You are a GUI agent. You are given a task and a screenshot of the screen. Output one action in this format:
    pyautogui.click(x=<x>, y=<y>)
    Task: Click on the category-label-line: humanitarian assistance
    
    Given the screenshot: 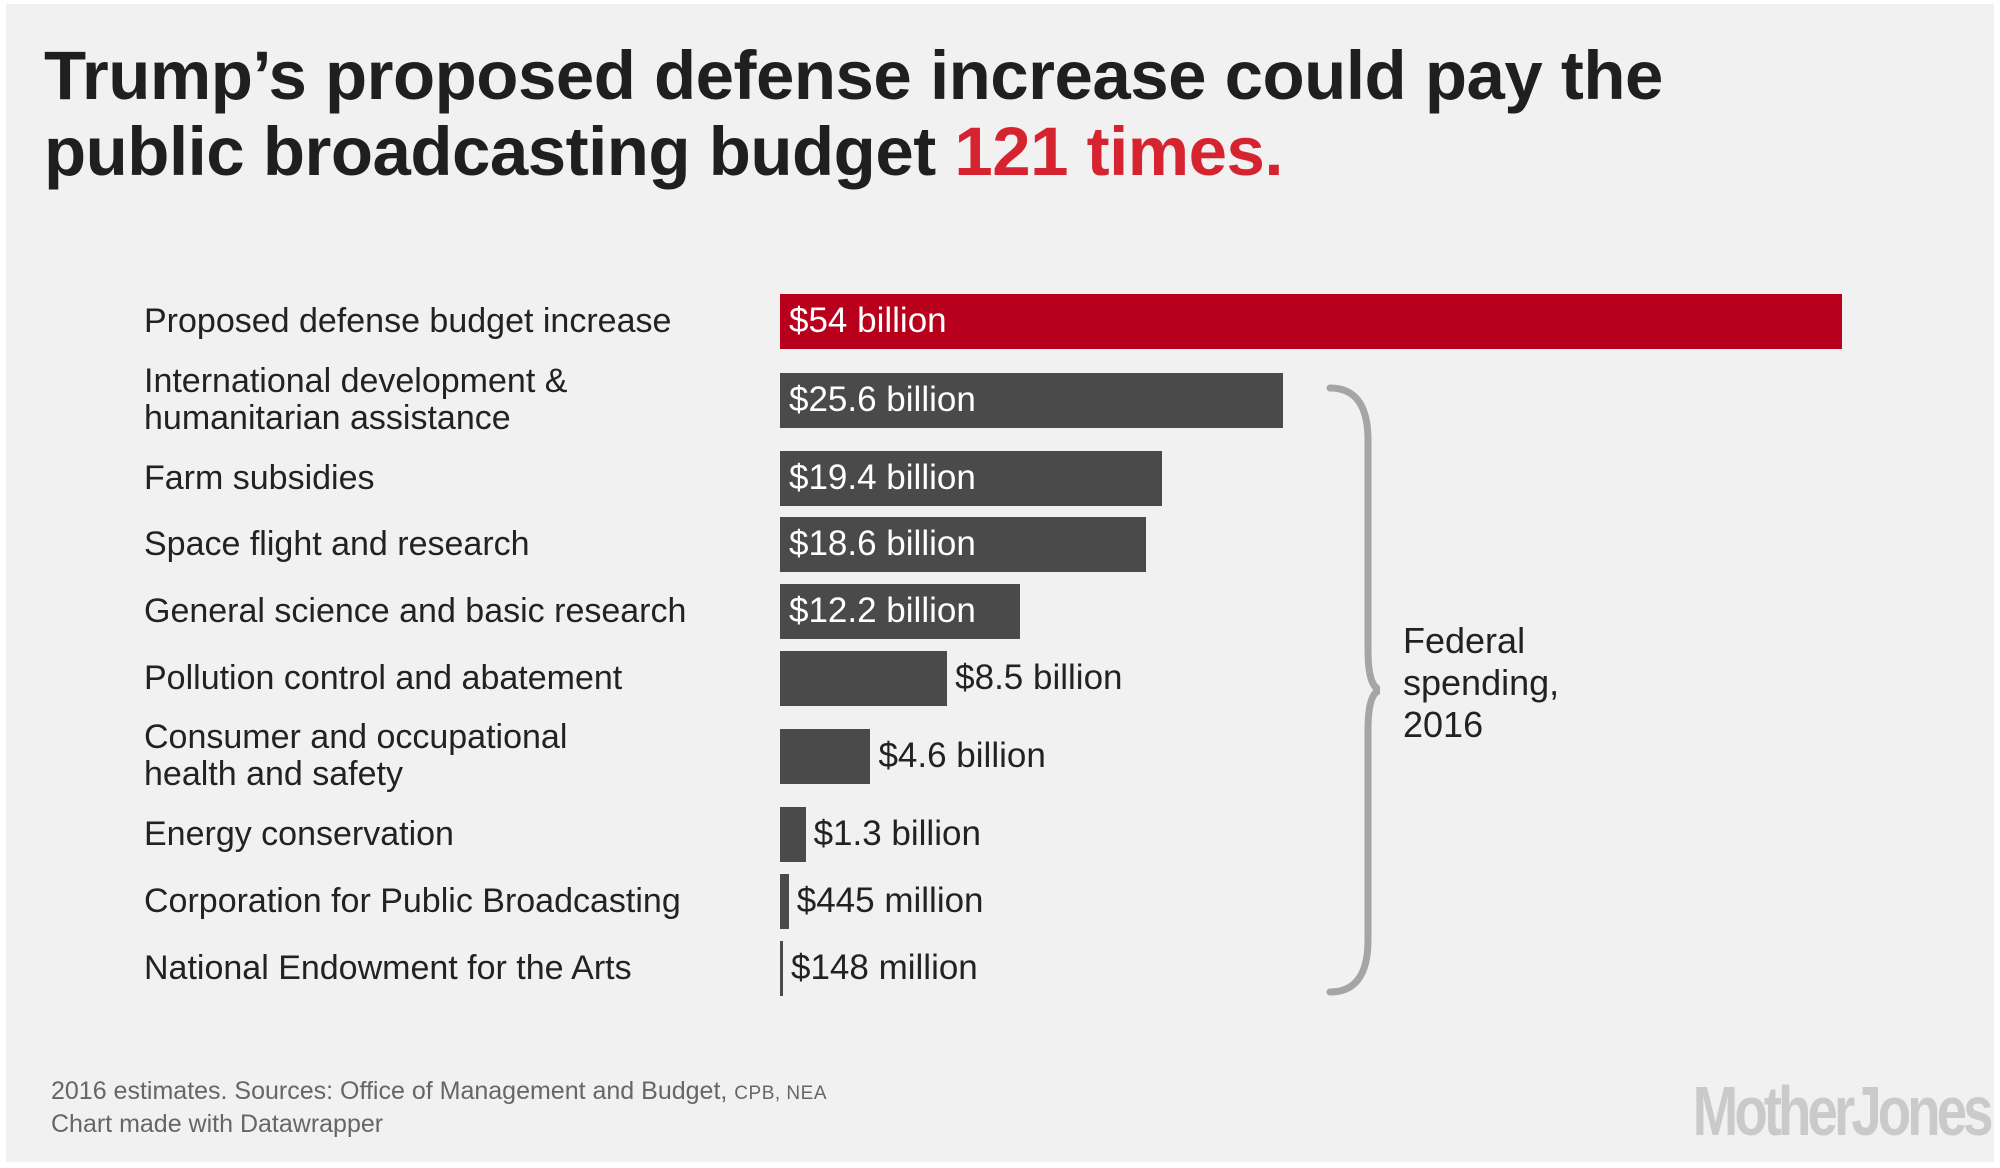 What is the action you would take?
    pyautogui.click(x=327, y=418)
    